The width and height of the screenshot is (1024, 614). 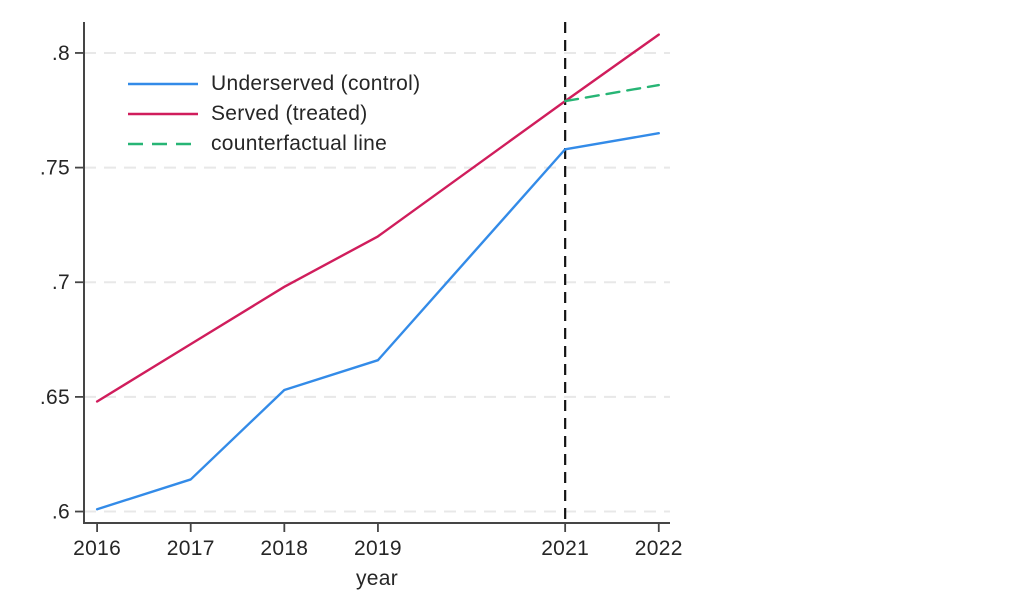 What do you see at coordinates (61, 53) in the screenshot?
I see `y-tick-label: .8` at bounding box center [61, 53].